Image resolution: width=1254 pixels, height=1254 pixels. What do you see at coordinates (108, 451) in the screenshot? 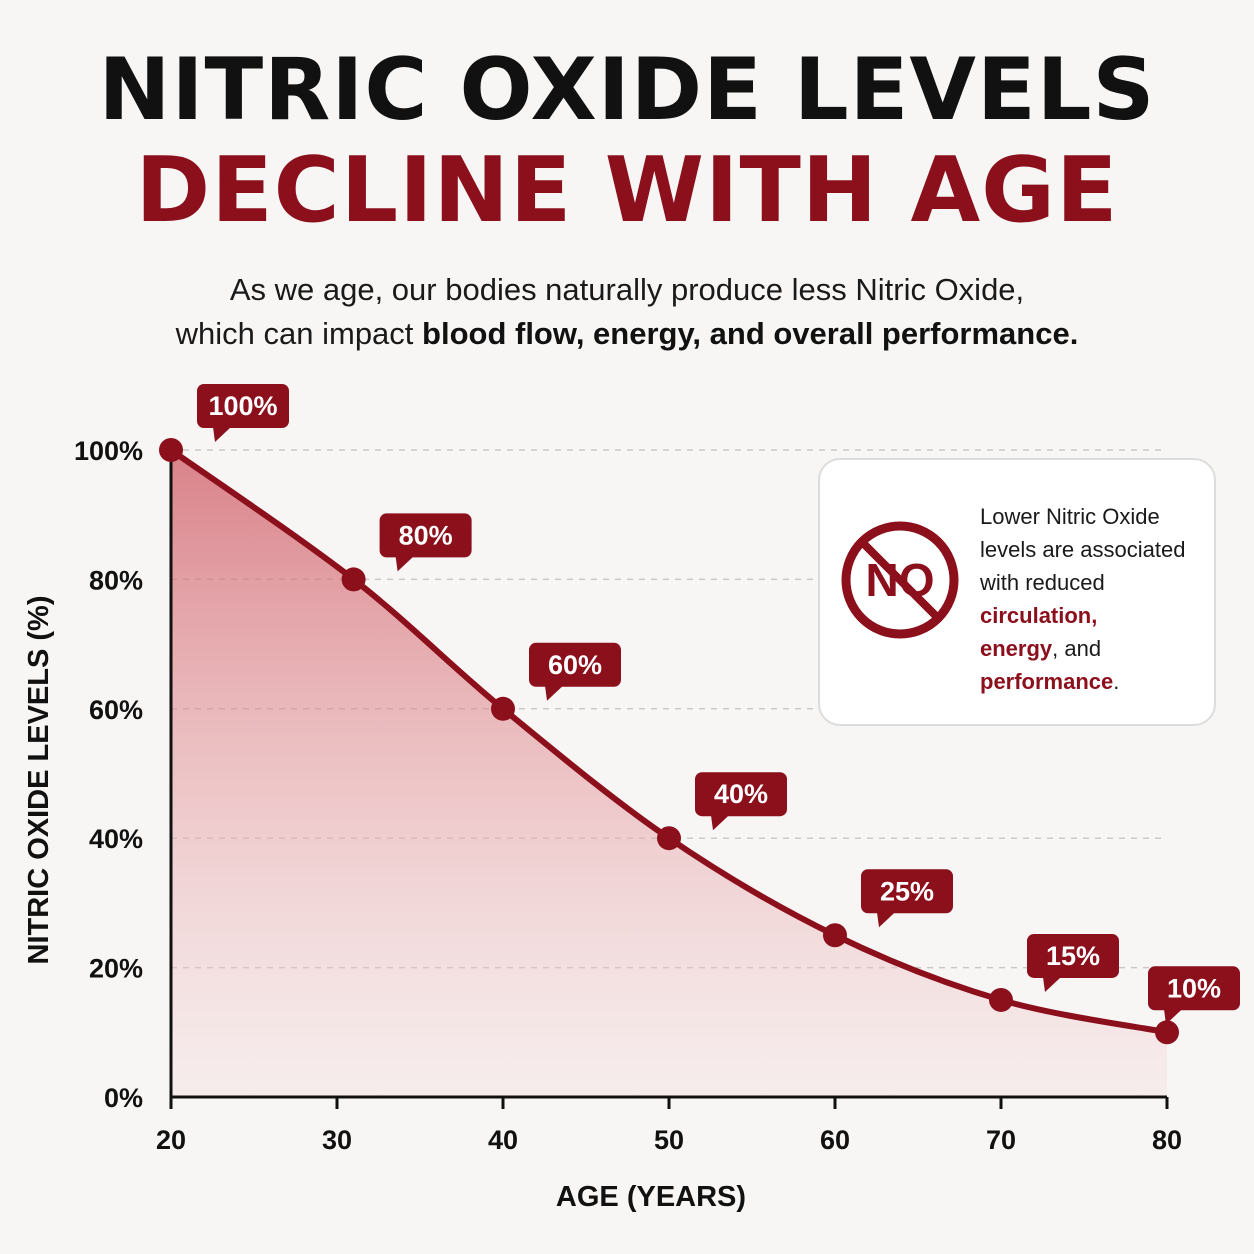
I see `y-tick-label: 100%` at bounding box center [108, 451].